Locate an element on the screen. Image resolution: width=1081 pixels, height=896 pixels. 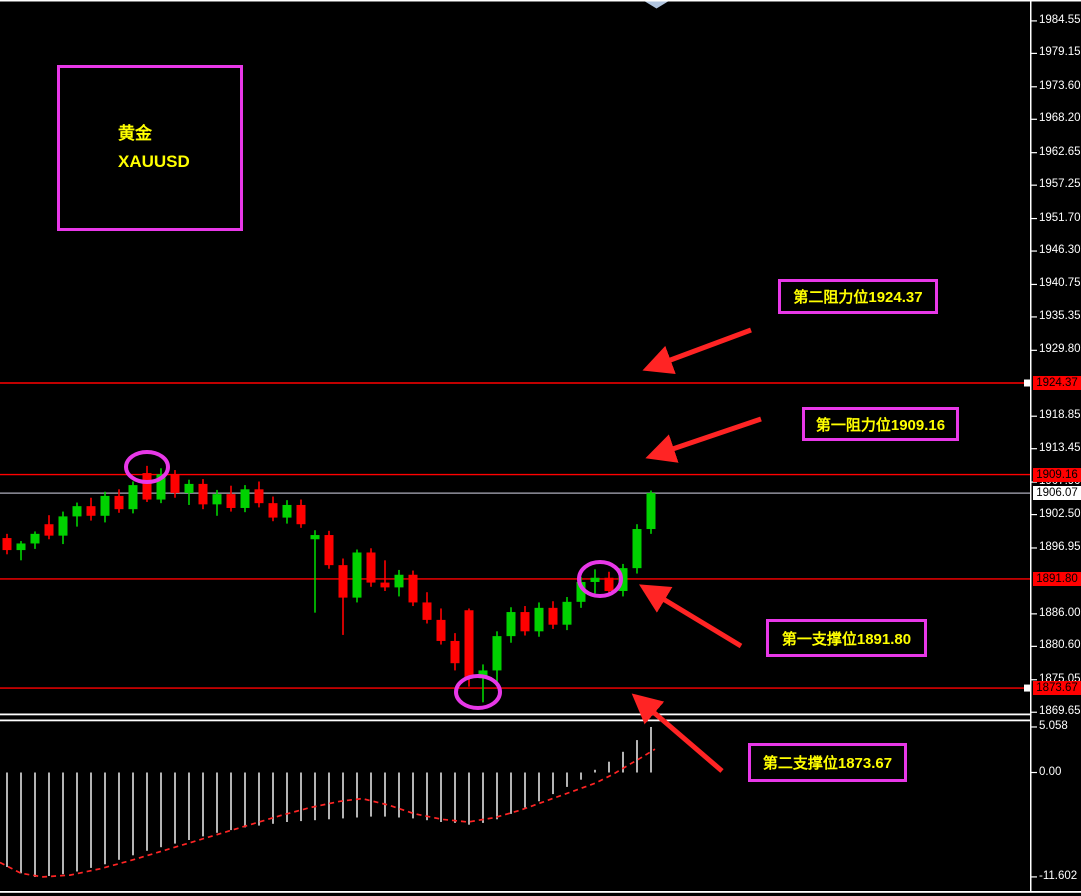
price-tick-label: 1896.95 is located at coordinates (1060, 546).